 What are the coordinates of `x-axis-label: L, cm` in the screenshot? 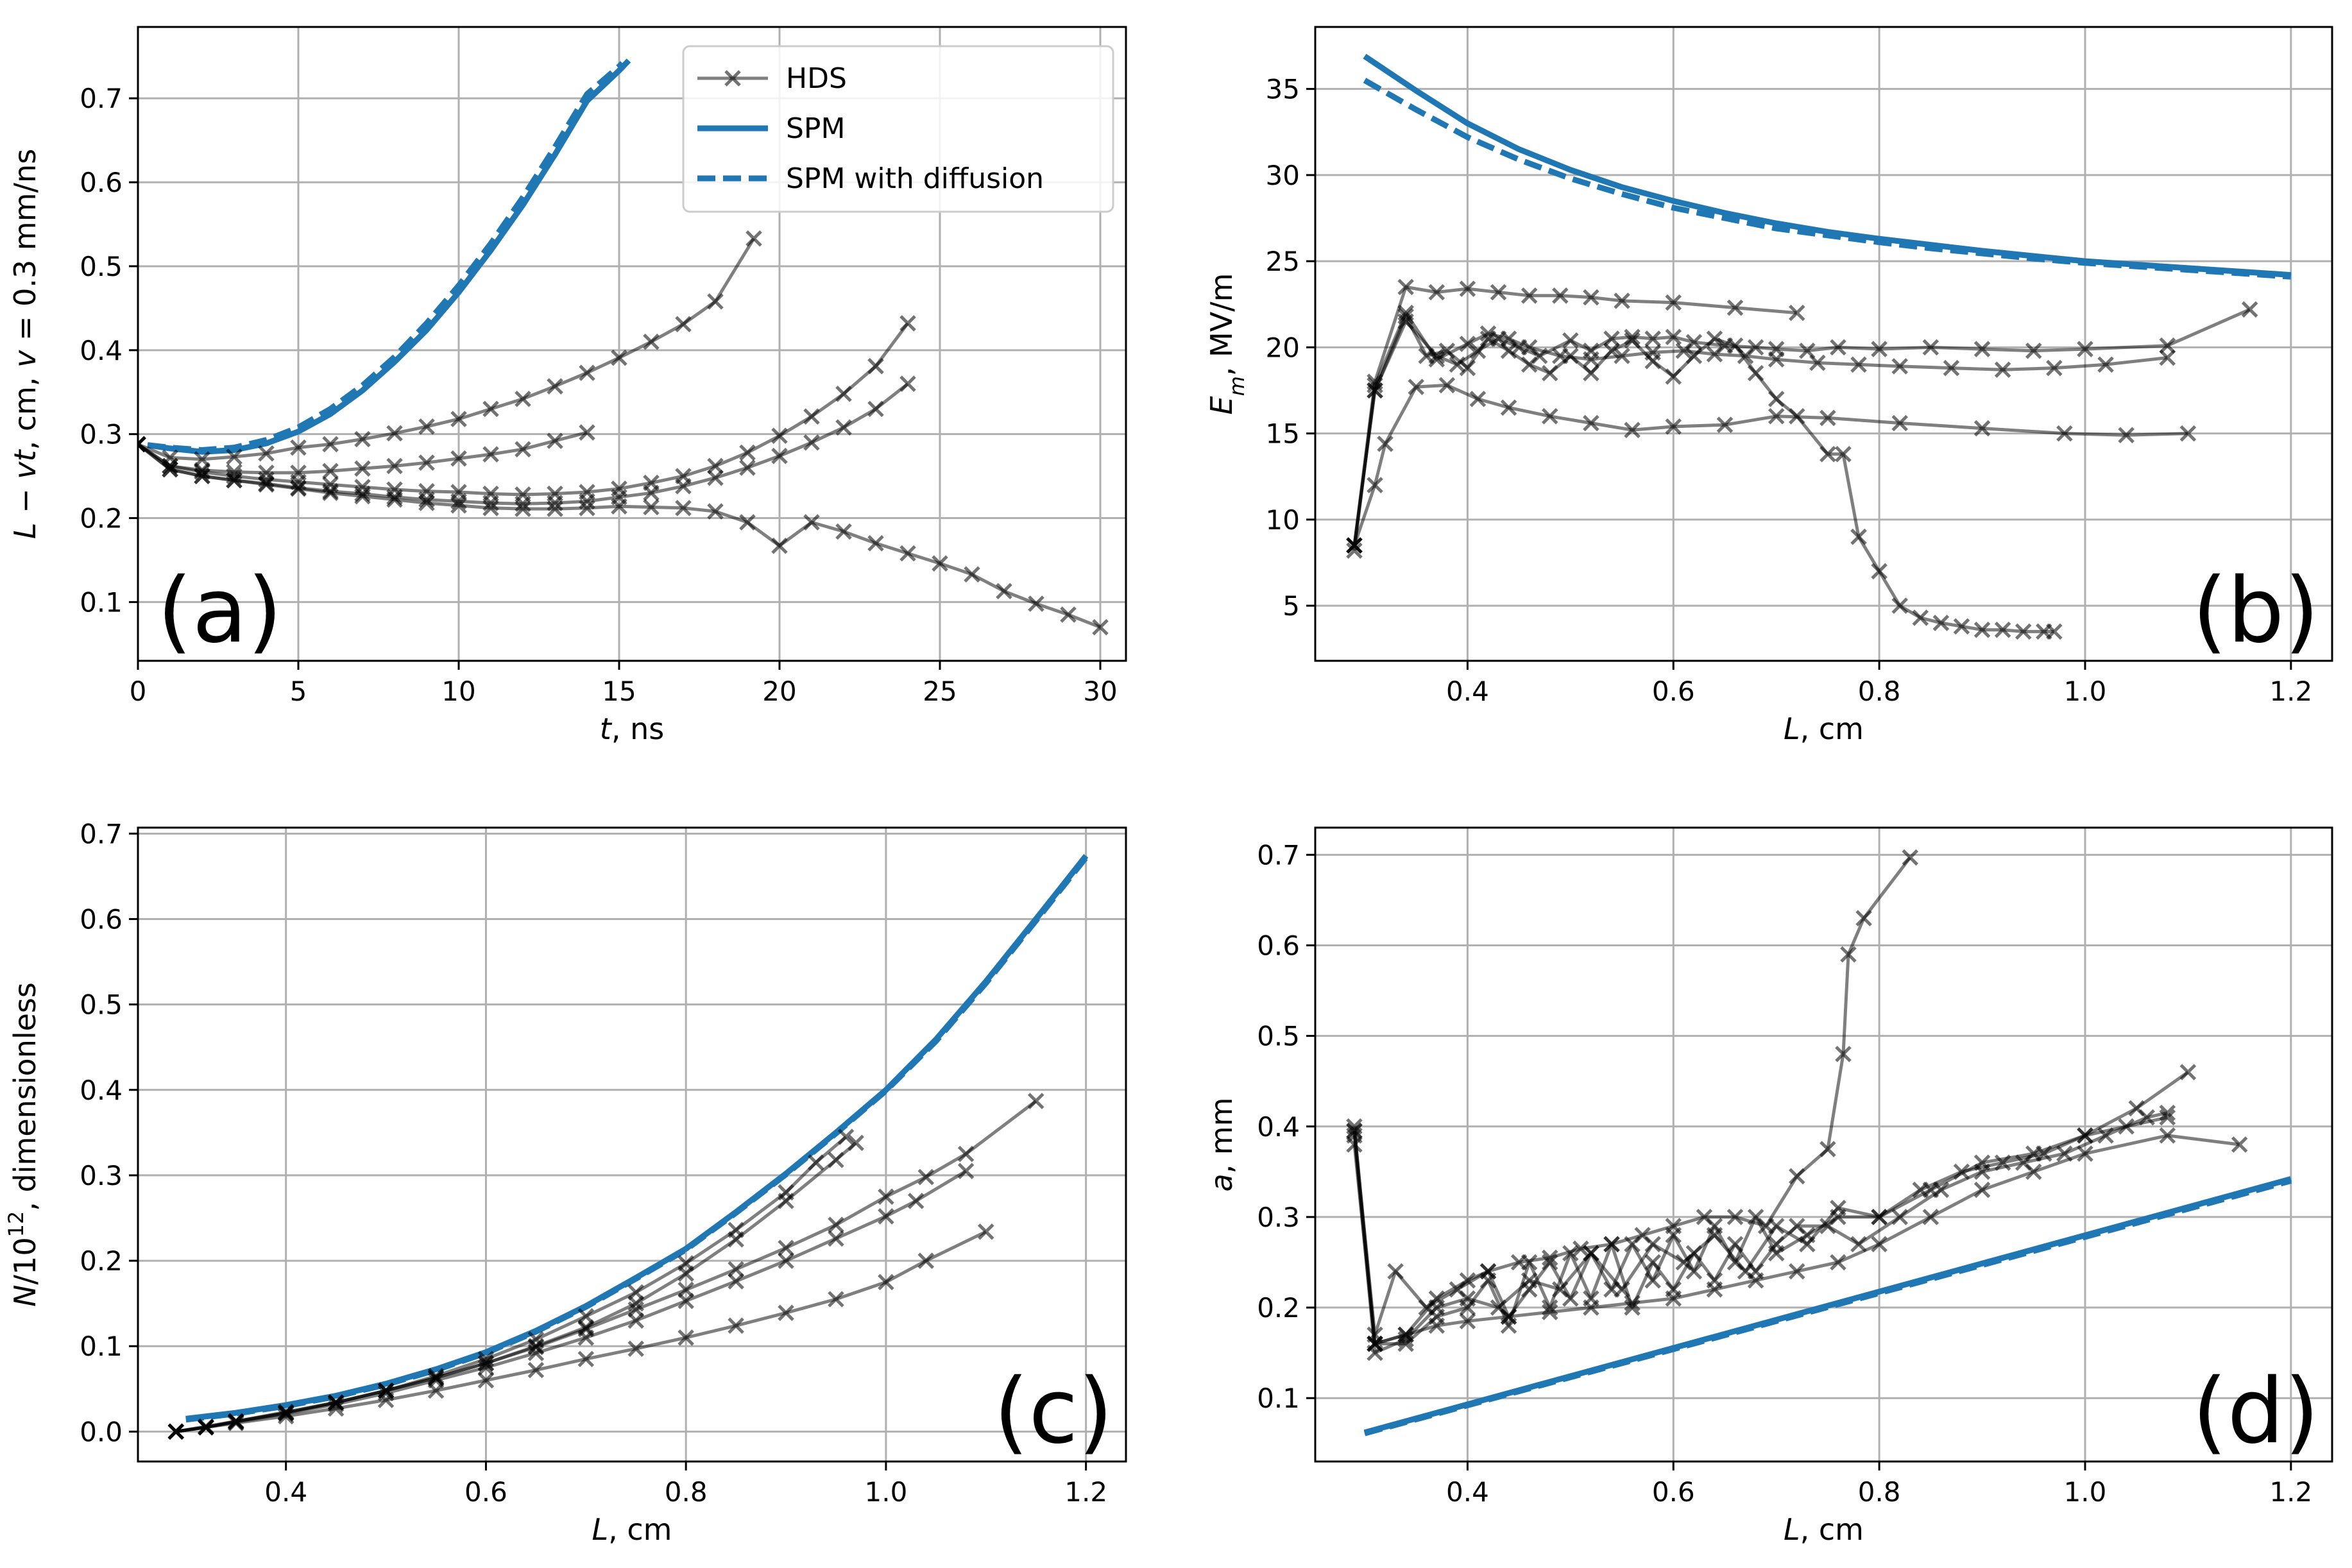 It's located at (1824, 729).